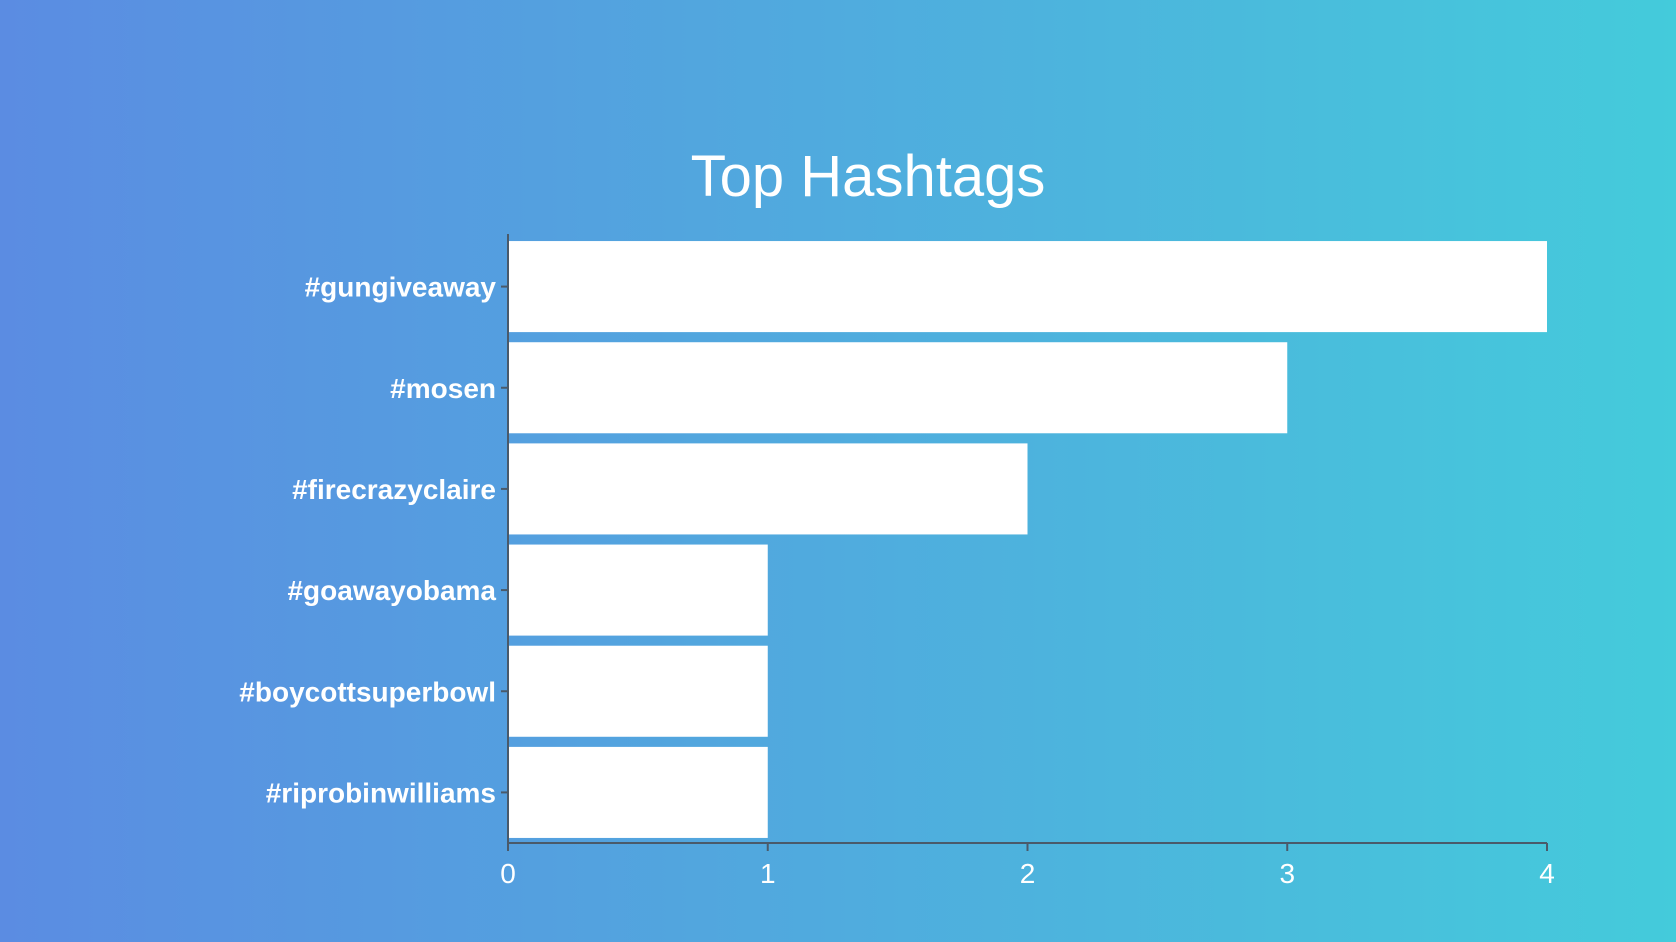 This screenshot has width=1676, height=942. What do you see at coordinates (401, 287) in the screenshot?
I see `y-tick-label: #gungiveaway` at bounding box center [401, 287].